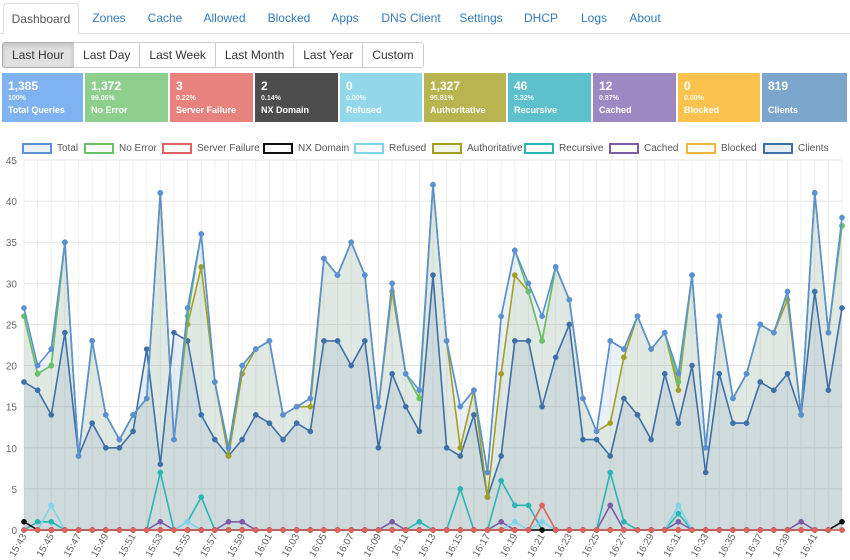  Describe the element at coordinates (177, 55) in the screenshot. I see `range-last-week-button: Last Week` at that location.